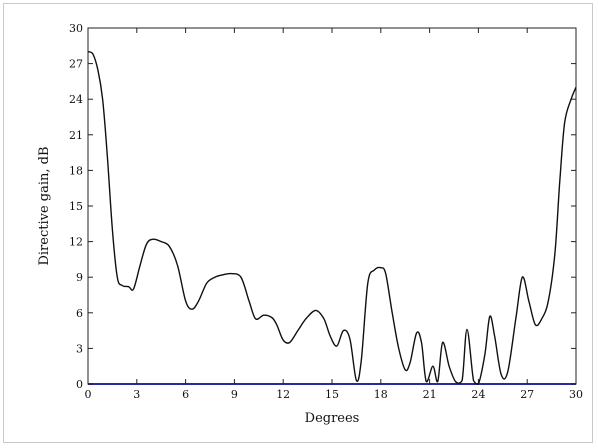 This screenshot has height=448, width=598. I want to click on x-tick-label: 12, so click(283, 394).